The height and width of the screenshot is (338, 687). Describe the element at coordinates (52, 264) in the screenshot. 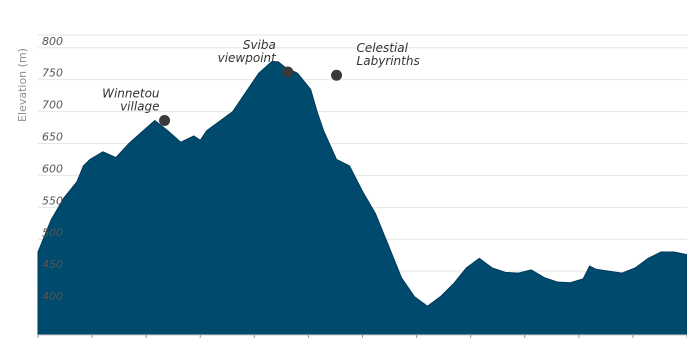

I see `y-tick-label-450: 450` at that location.